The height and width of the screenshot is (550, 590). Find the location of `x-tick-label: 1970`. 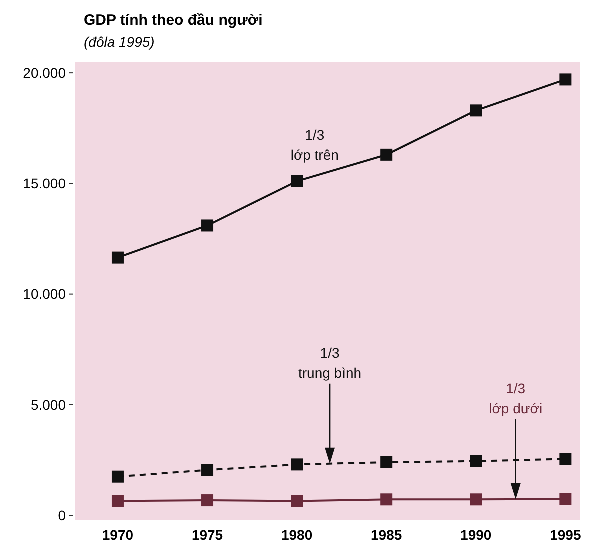

x-tick-label: 1970 is located at coordinates (118, 535).